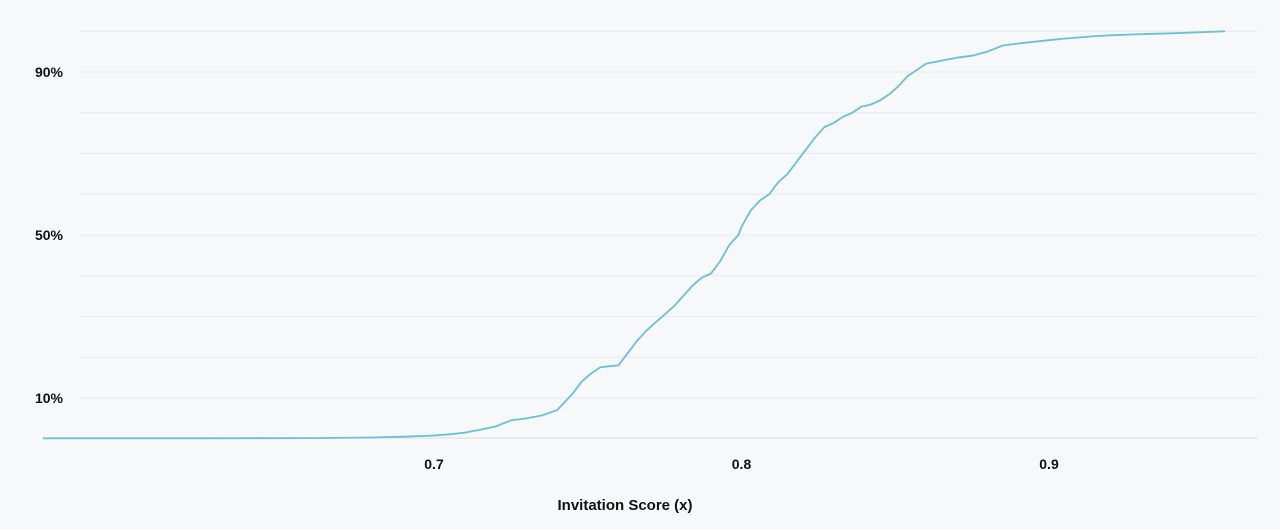 The image size is (1280, 529). What do you see at coordinates (49, 398) in the screenshot?
I see `y-tick-label: 10%` at bounding box center [49, 398].